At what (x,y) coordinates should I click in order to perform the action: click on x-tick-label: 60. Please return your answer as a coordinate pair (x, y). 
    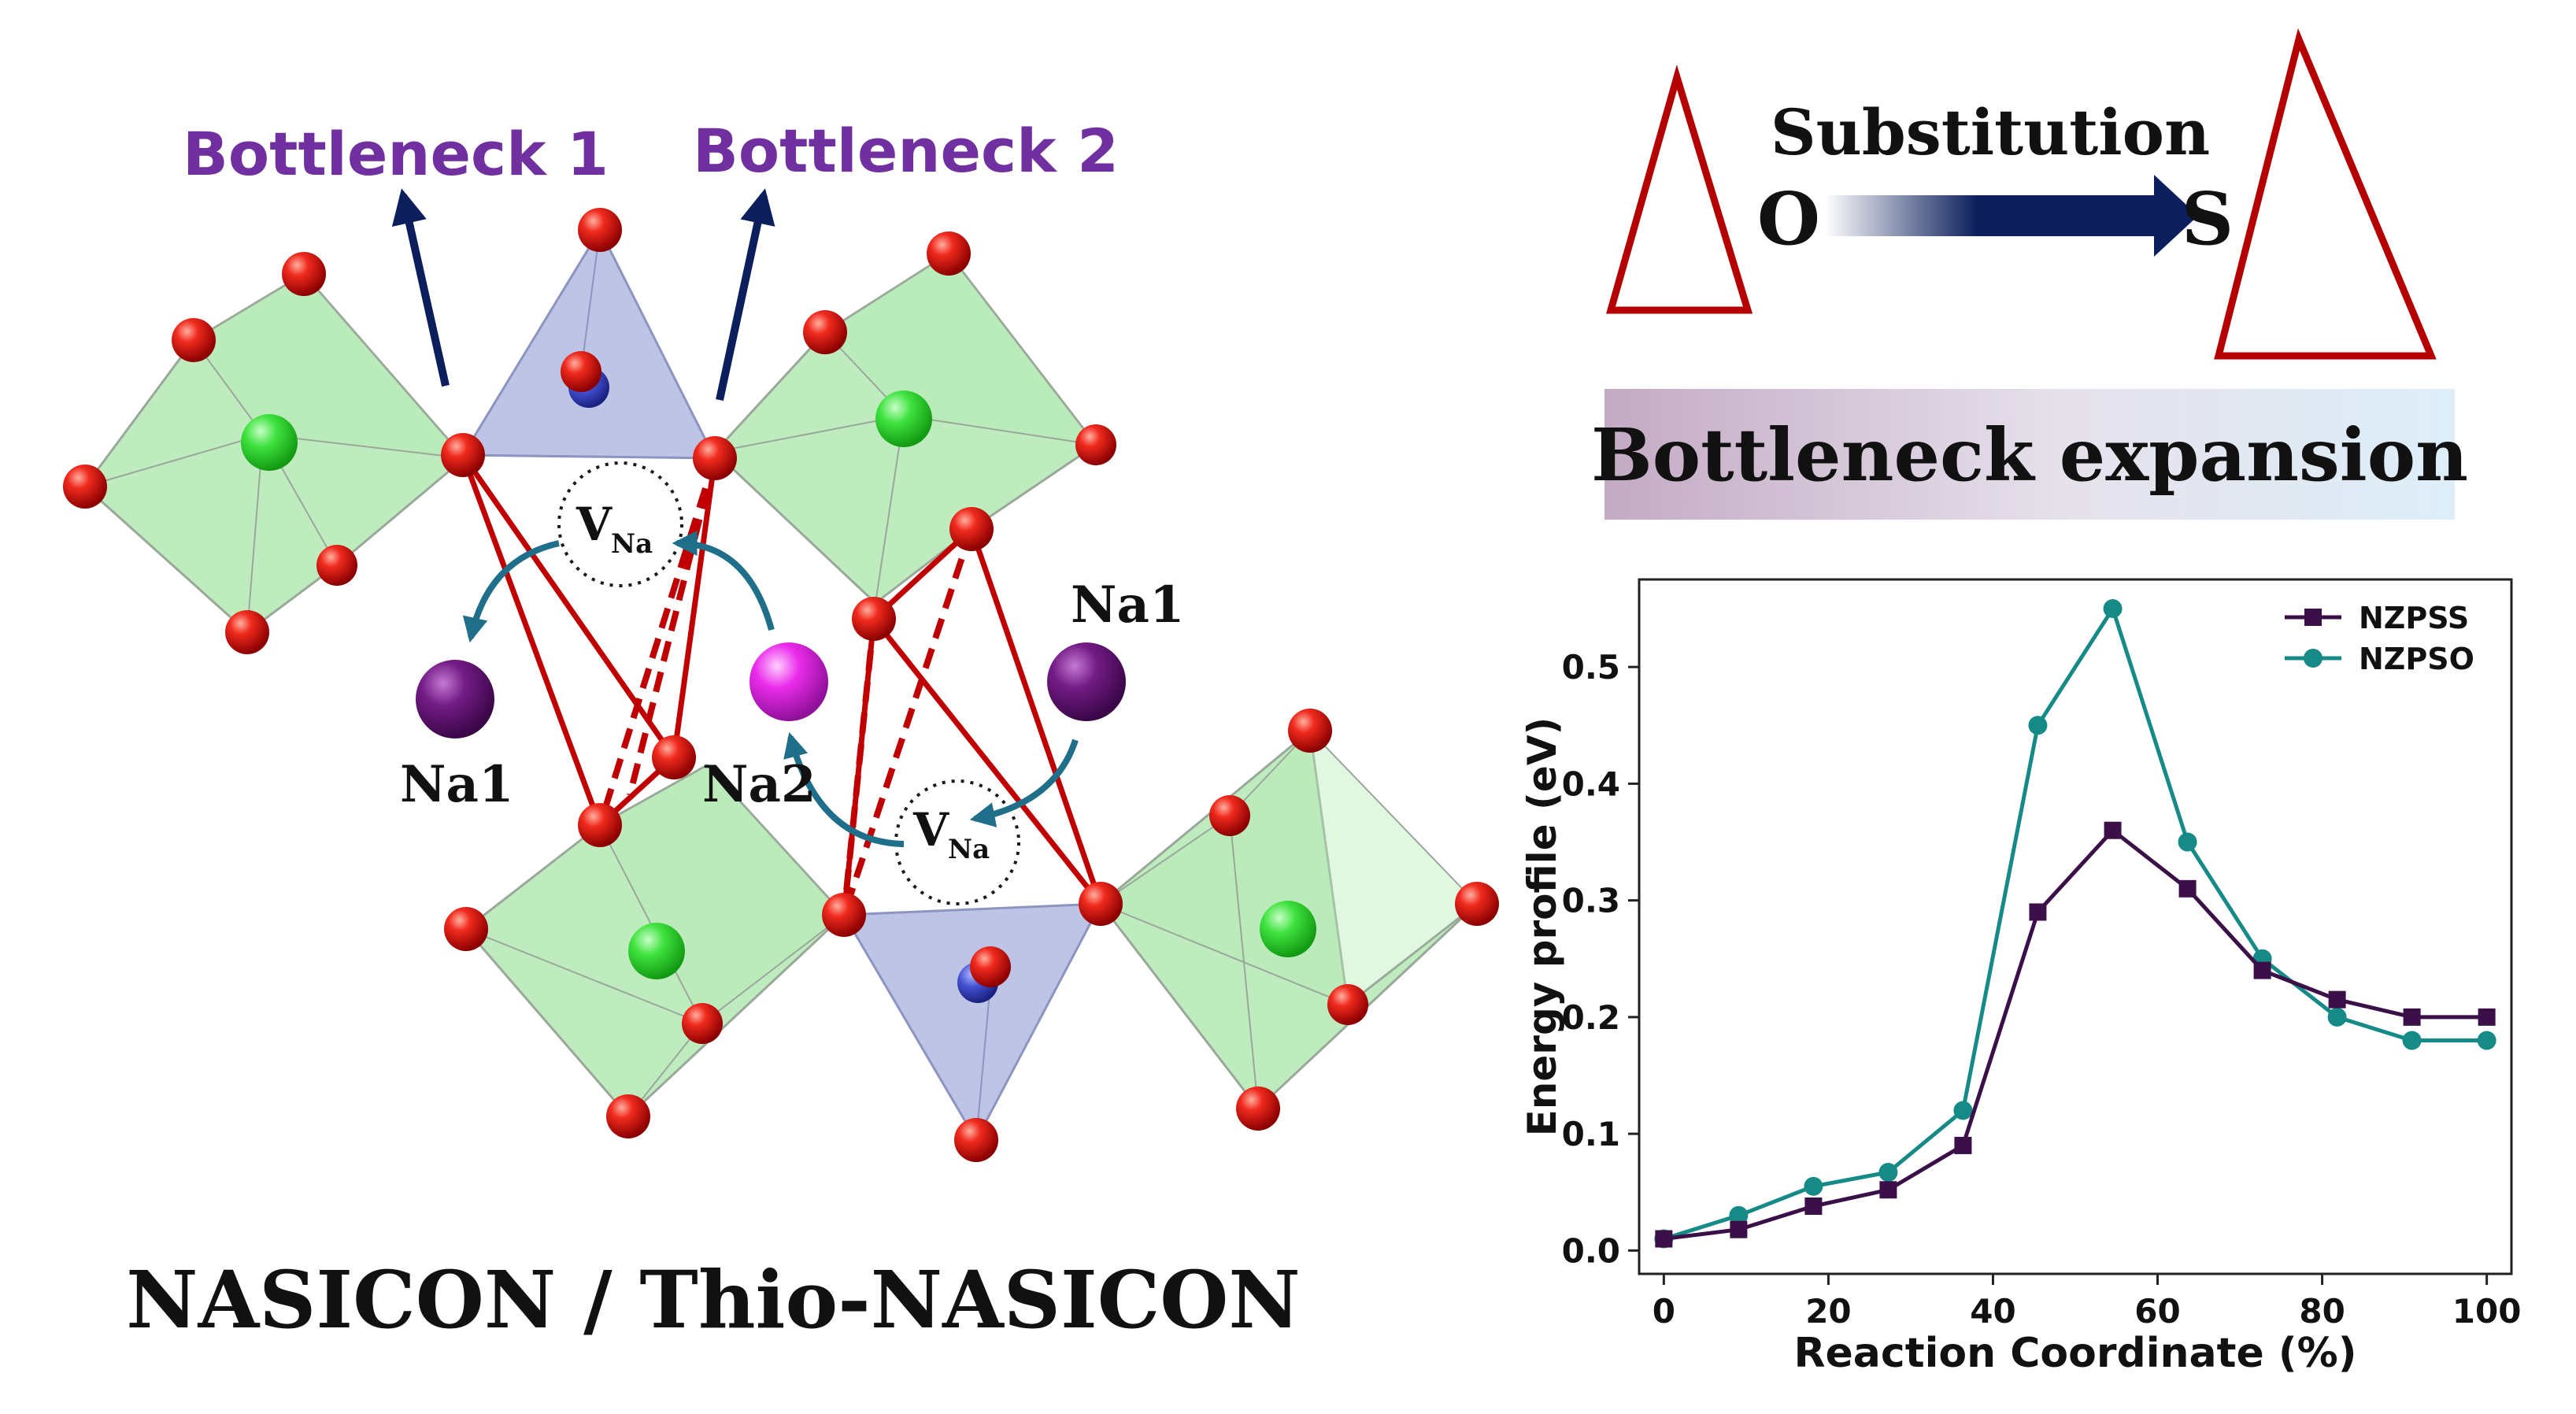
    Looking at the image, I should click on (2157, 1311).